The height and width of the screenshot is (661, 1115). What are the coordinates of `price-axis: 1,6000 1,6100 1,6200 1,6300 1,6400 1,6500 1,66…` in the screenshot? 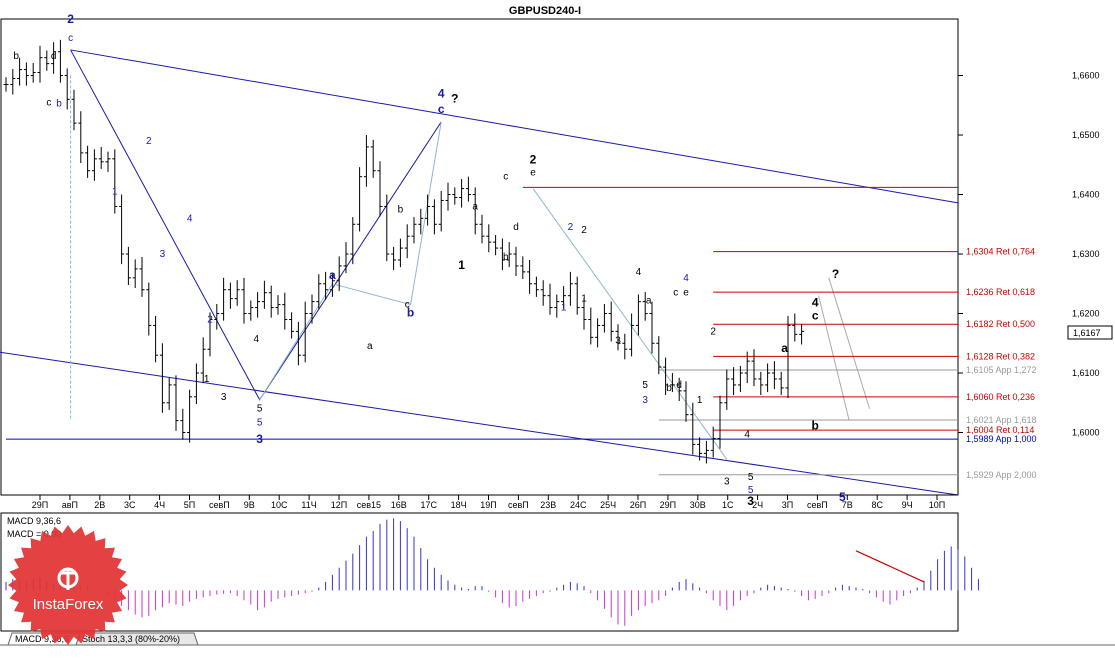 It's located at (1029, 254).